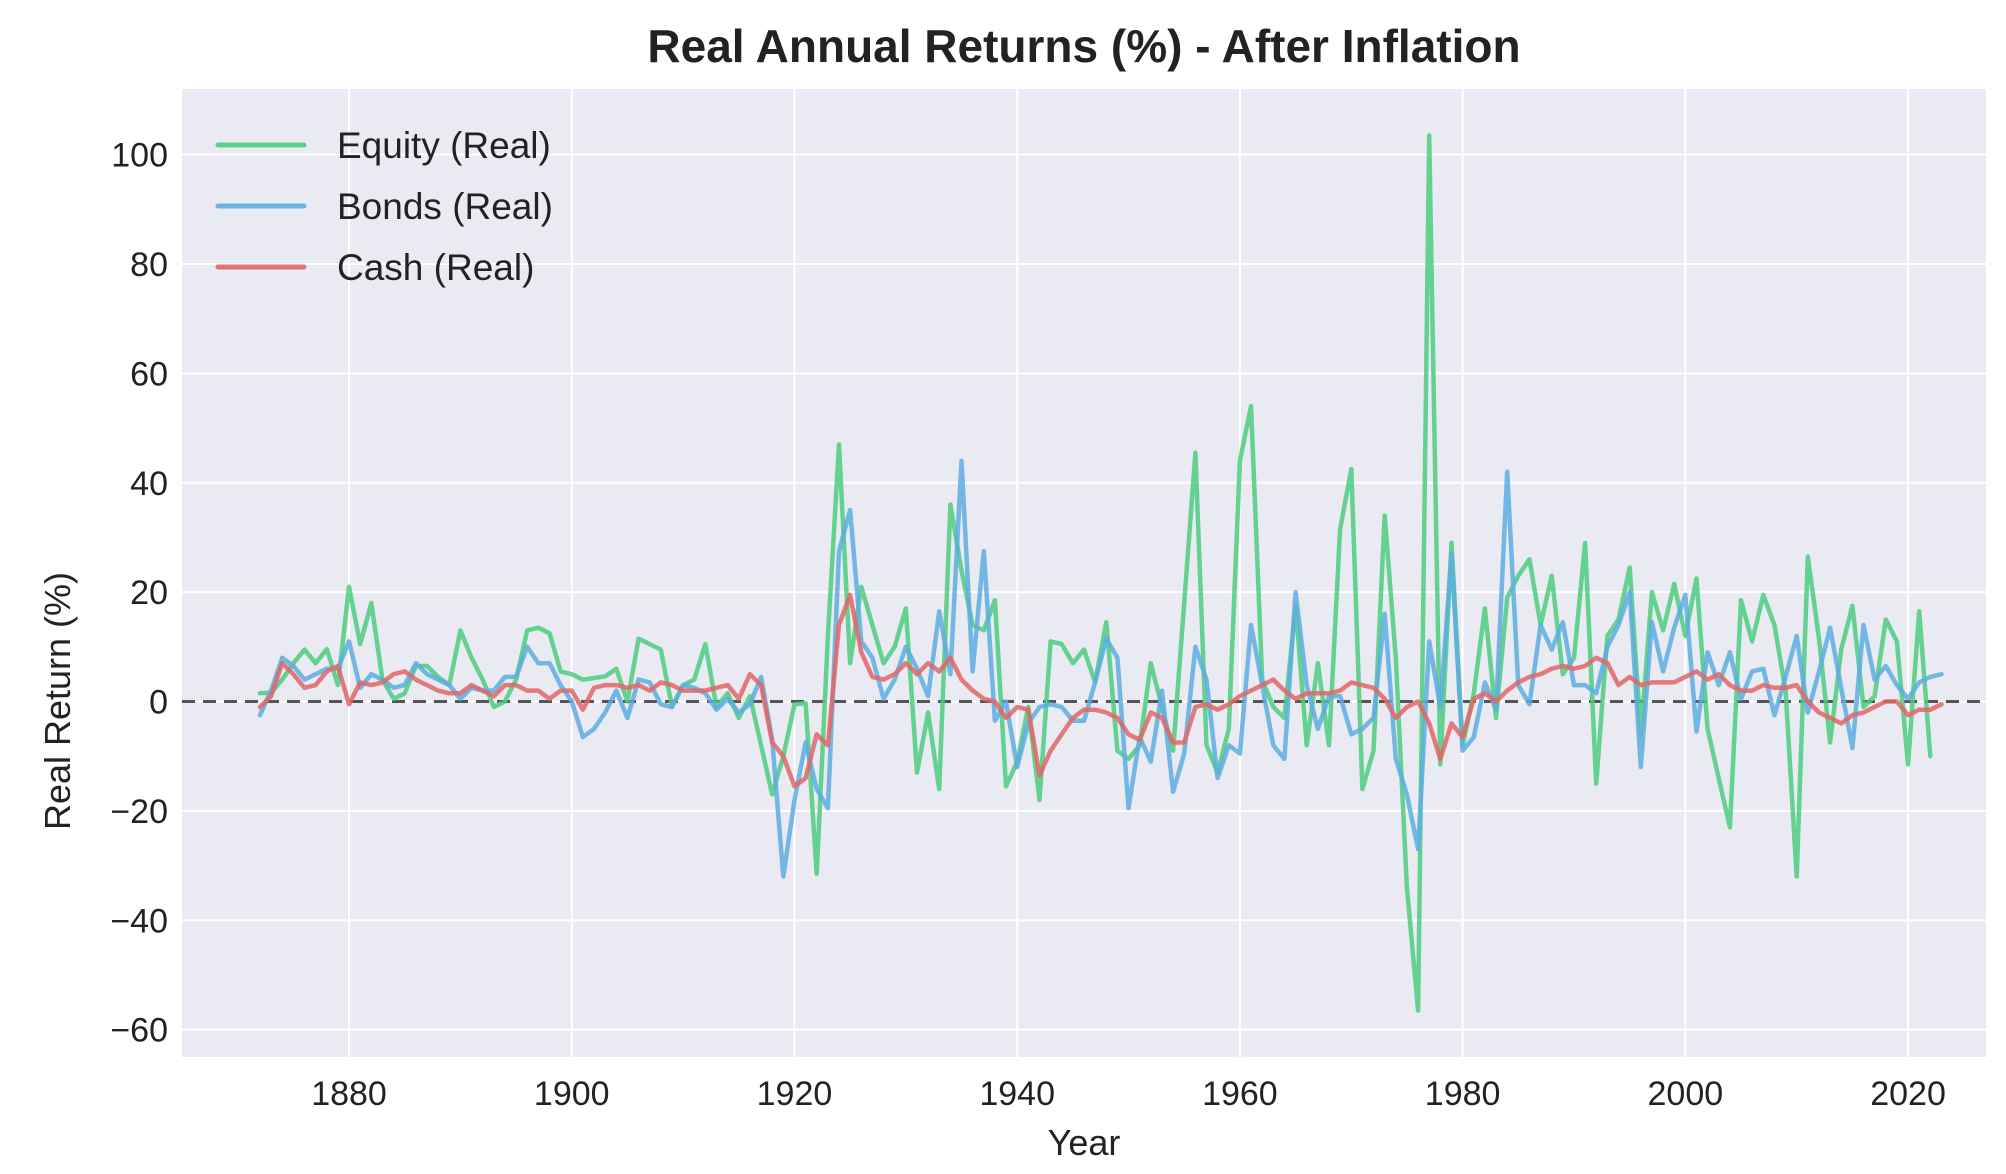  What do you see at coordinates (1686, 1094) in the screenshot?
I see `x-tick-label: 2000` at bounding box center [1686, 1094].